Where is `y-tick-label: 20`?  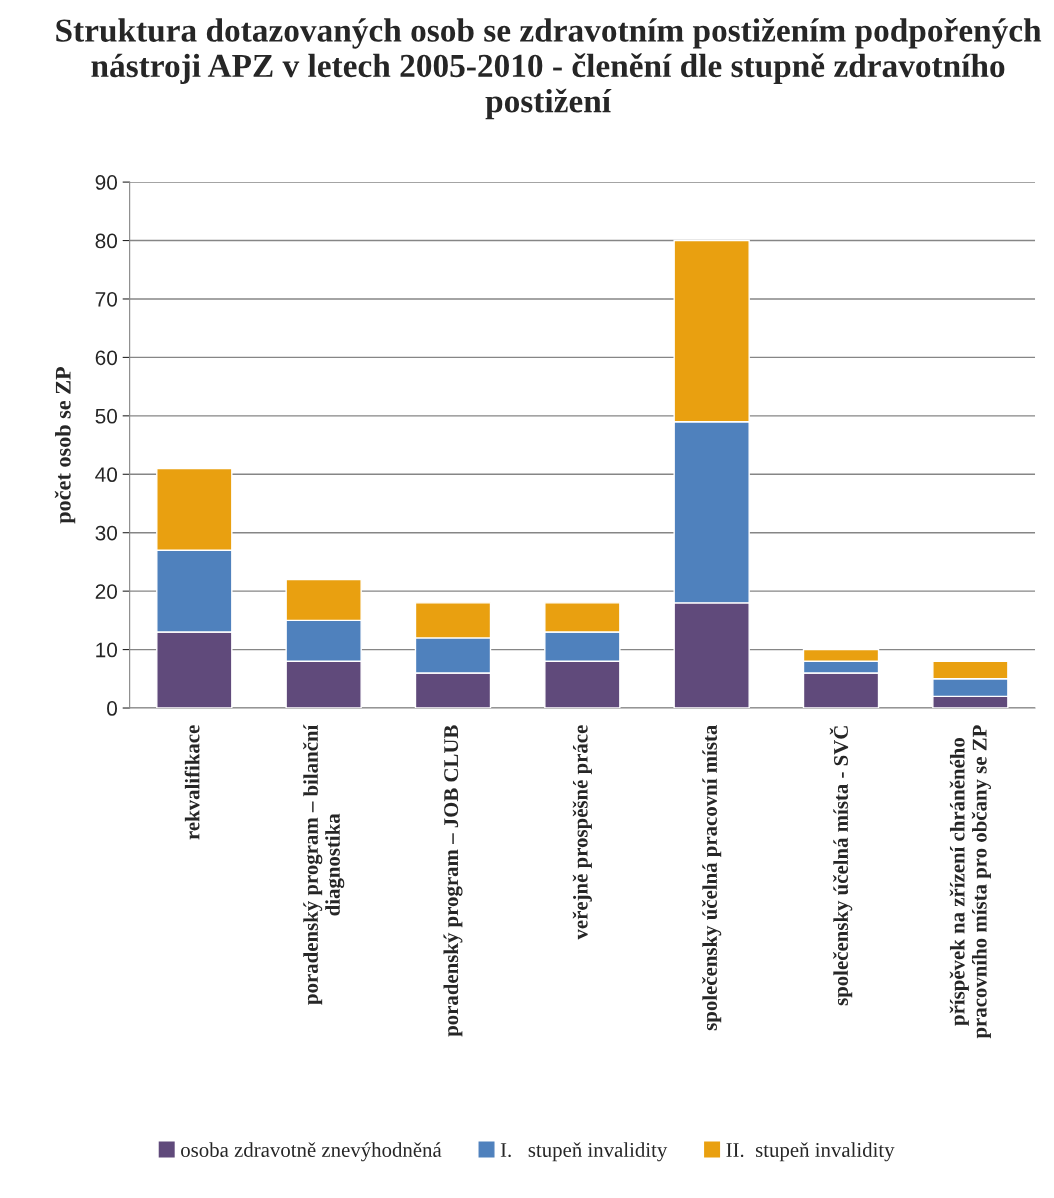
y-tick-label: 20 is located at coordinates (106, 591).